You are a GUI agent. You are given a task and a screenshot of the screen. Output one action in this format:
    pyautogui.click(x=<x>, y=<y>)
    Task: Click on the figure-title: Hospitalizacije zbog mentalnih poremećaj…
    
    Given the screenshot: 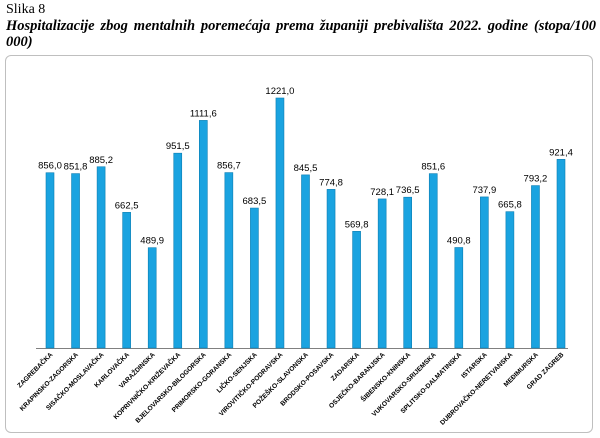 What is the action you would take?
    pyautogui.click(x=301, y=34)
    